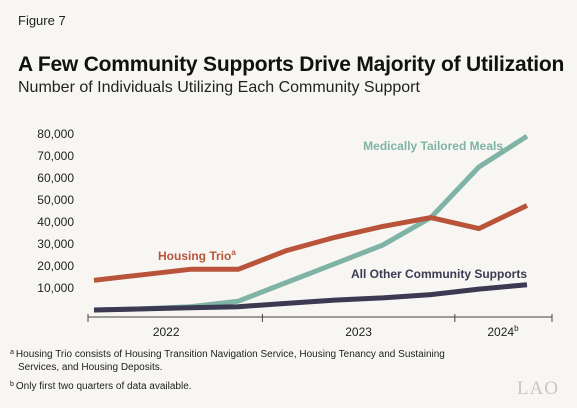 This screenshot has width=577, height=408. What do you see at coordinates (55, 200) in the screenshot?
I see `y-tick-label: 50,000` at bounding box center [55, 200].